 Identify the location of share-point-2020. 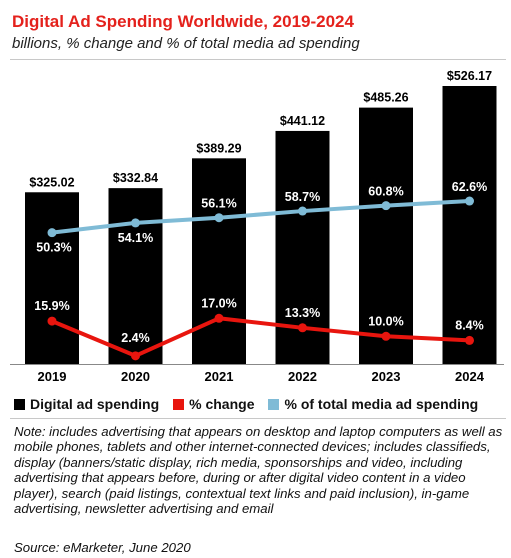
(135, 223).